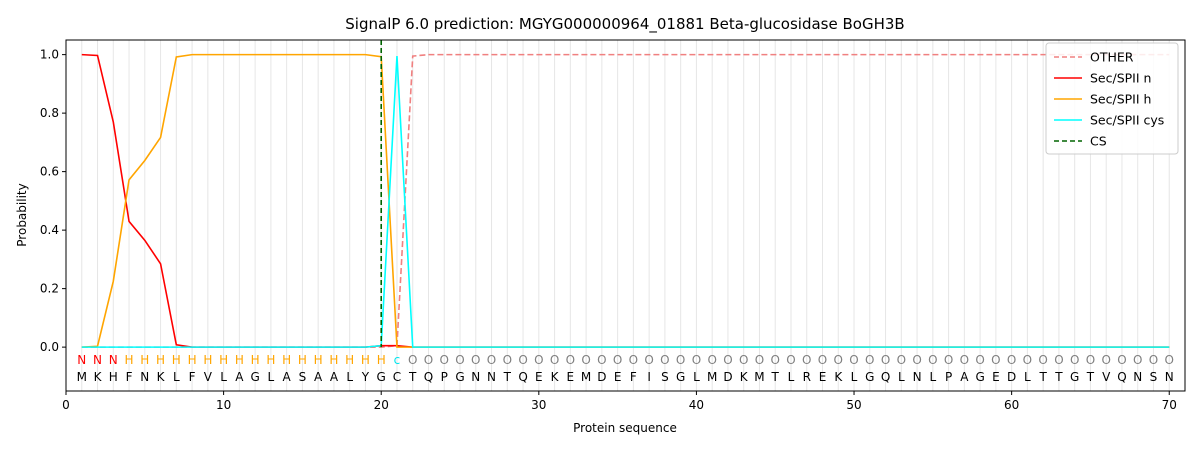 The image size is (1200, 450). Describe the element at coordinates (397, 377) in the screenshot. I see `residue-letter: C` at that location.